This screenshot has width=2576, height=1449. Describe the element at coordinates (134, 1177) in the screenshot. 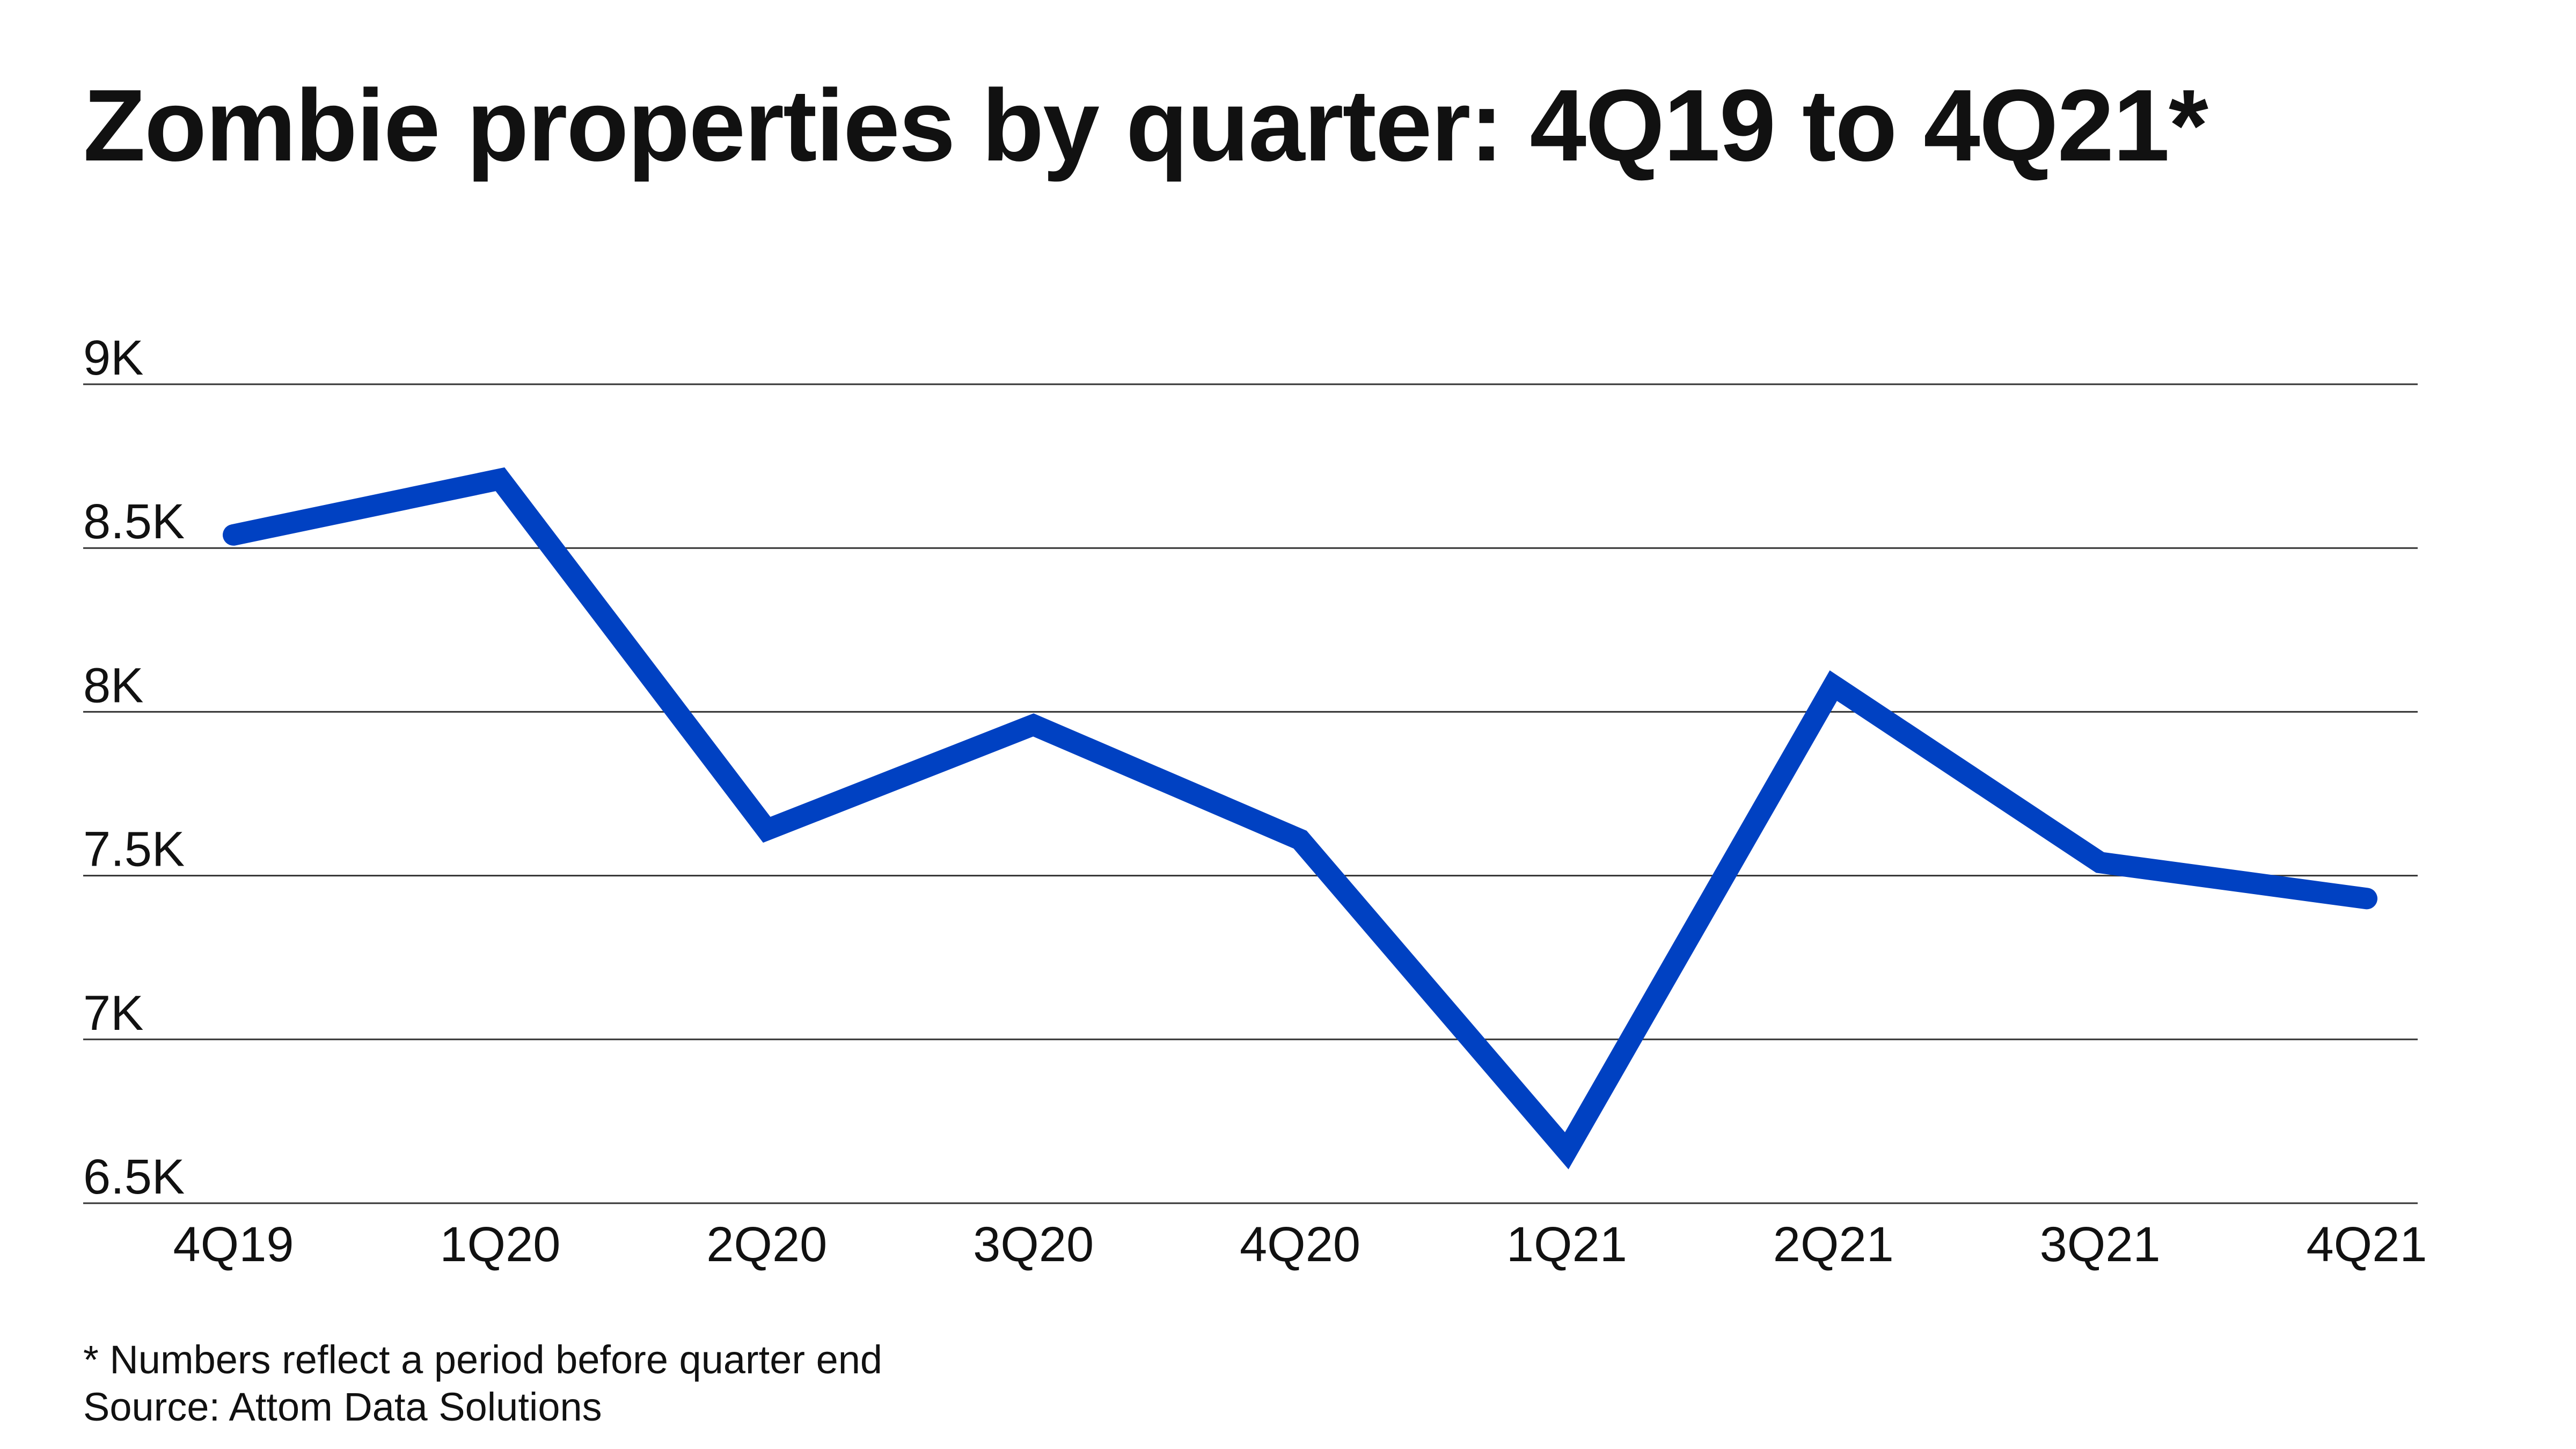

I see `y-tick-label: 6.5K` at that location.